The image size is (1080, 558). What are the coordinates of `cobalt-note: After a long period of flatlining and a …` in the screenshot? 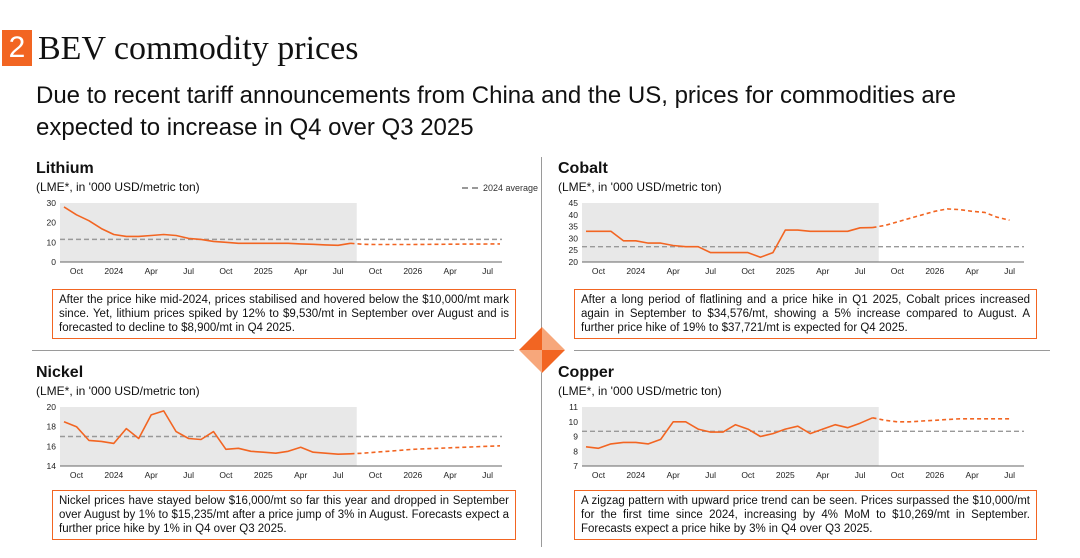 It's located at (805, 314).